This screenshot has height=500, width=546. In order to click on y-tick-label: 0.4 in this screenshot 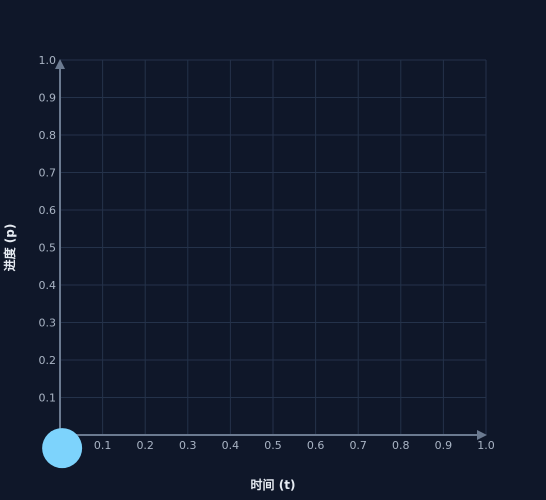, I will do `click(48, 285)`.